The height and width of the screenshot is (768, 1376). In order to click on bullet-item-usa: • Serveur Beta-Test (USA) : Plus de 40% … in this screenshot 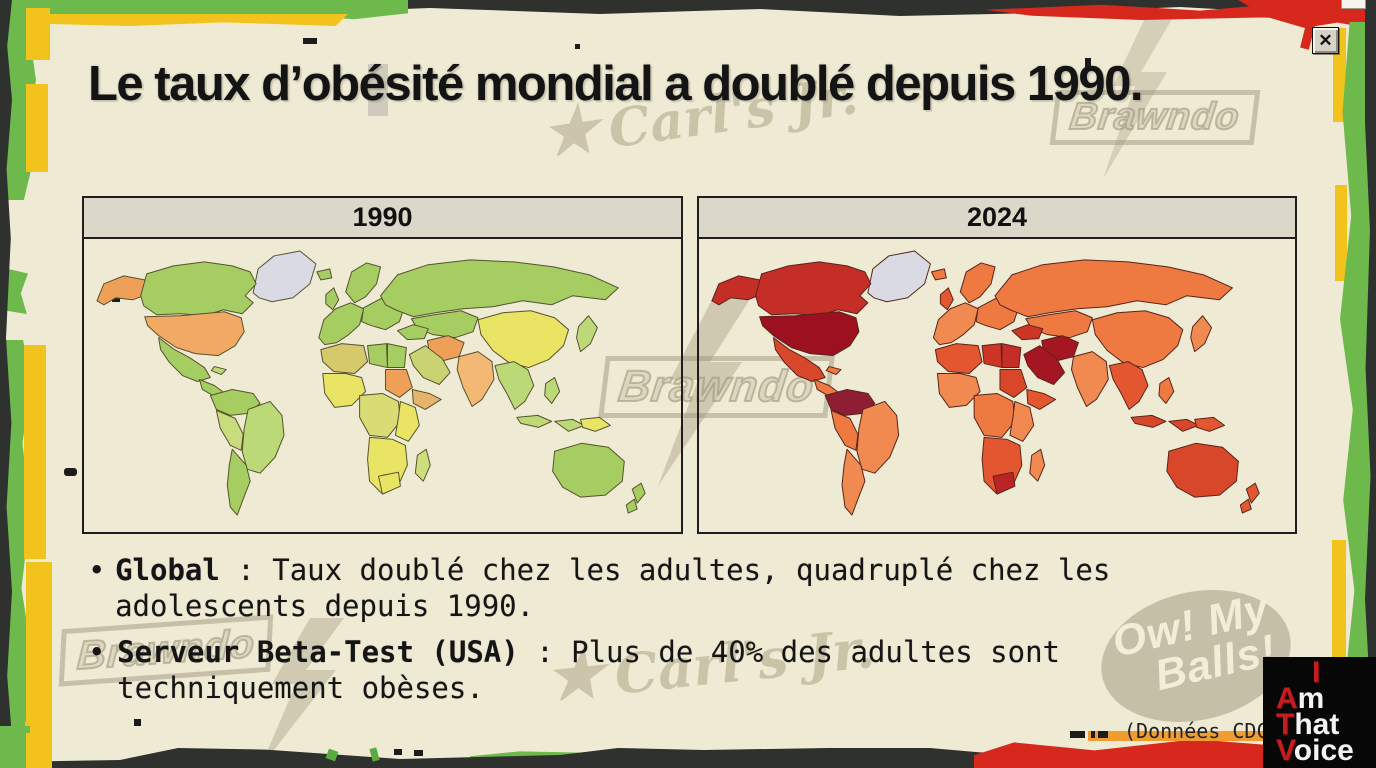, I will do `click(574, 670)`.